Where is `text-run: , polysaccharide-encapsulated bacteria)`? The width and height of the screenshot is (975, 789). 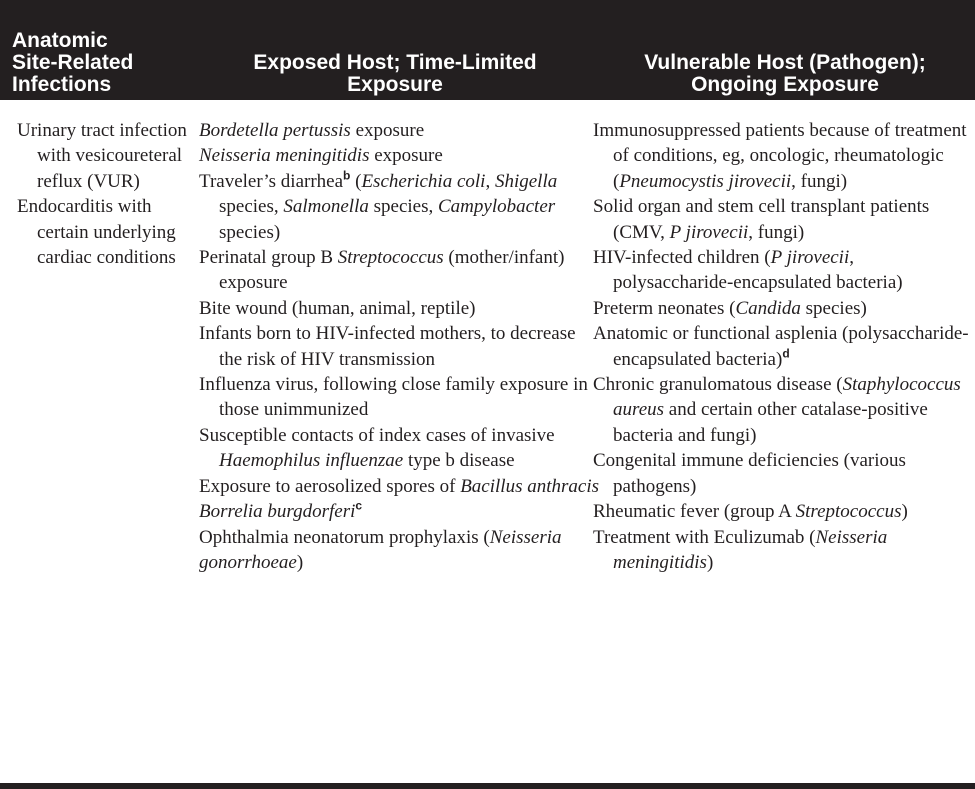
text-run: , polysaccharide-encapsulated bacteria) is located at coordinates (758, 270).